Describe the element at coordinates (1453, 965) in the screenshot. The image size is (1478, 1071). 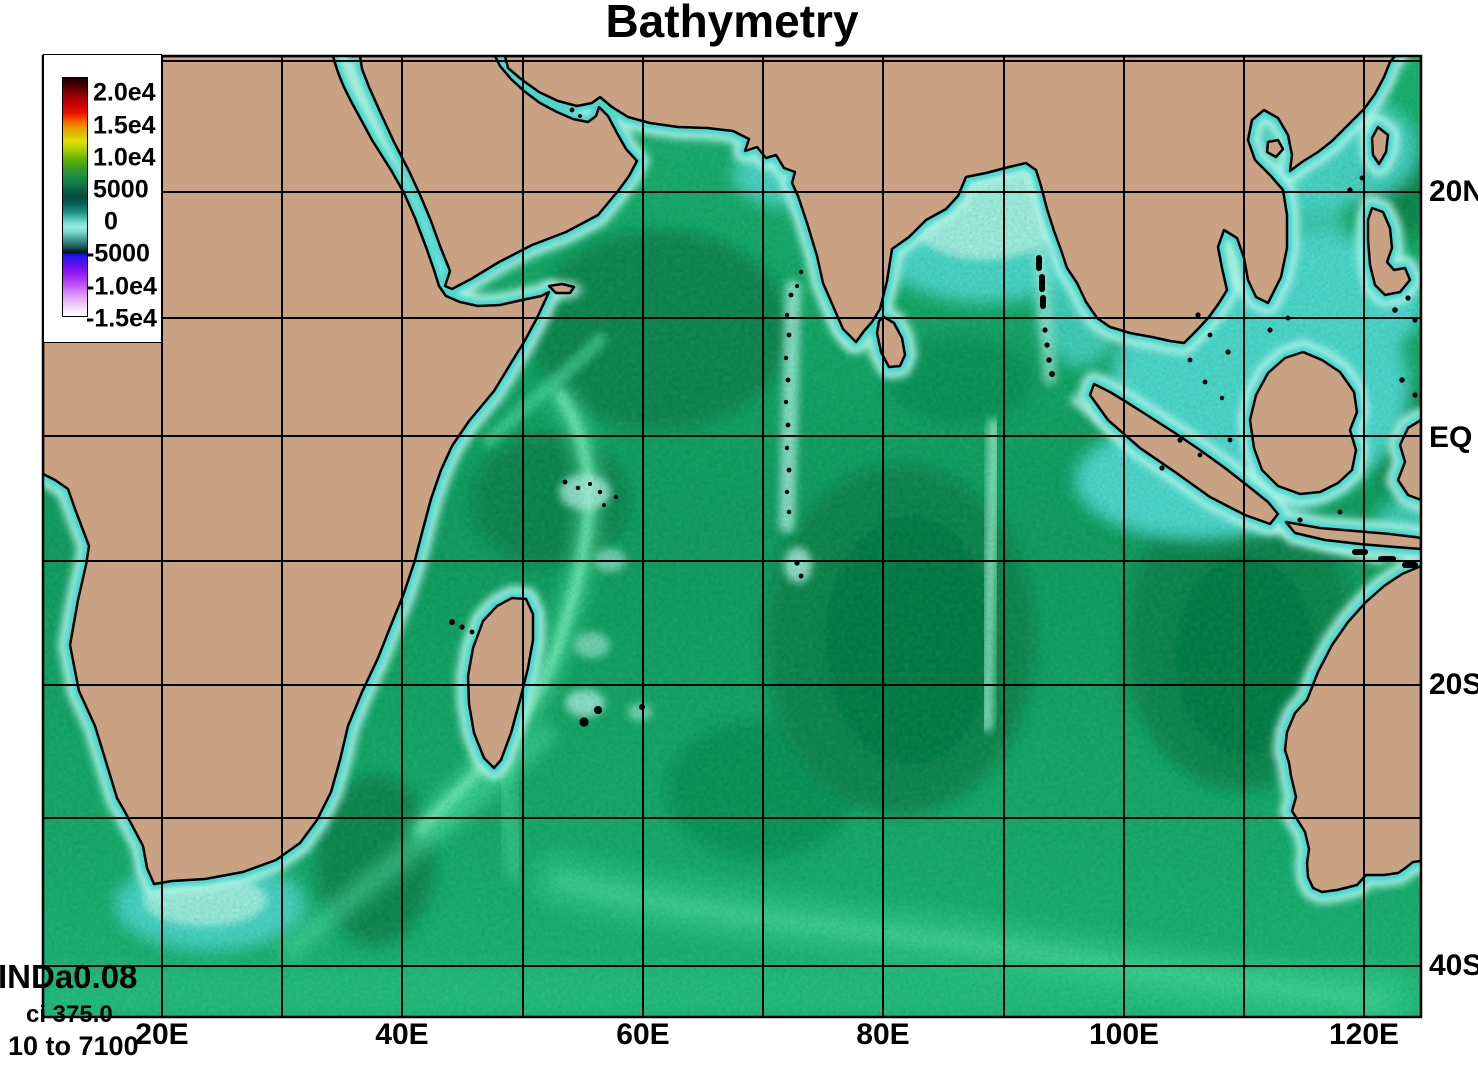
I see `y-axis-tick-40s: 40S` at that location.